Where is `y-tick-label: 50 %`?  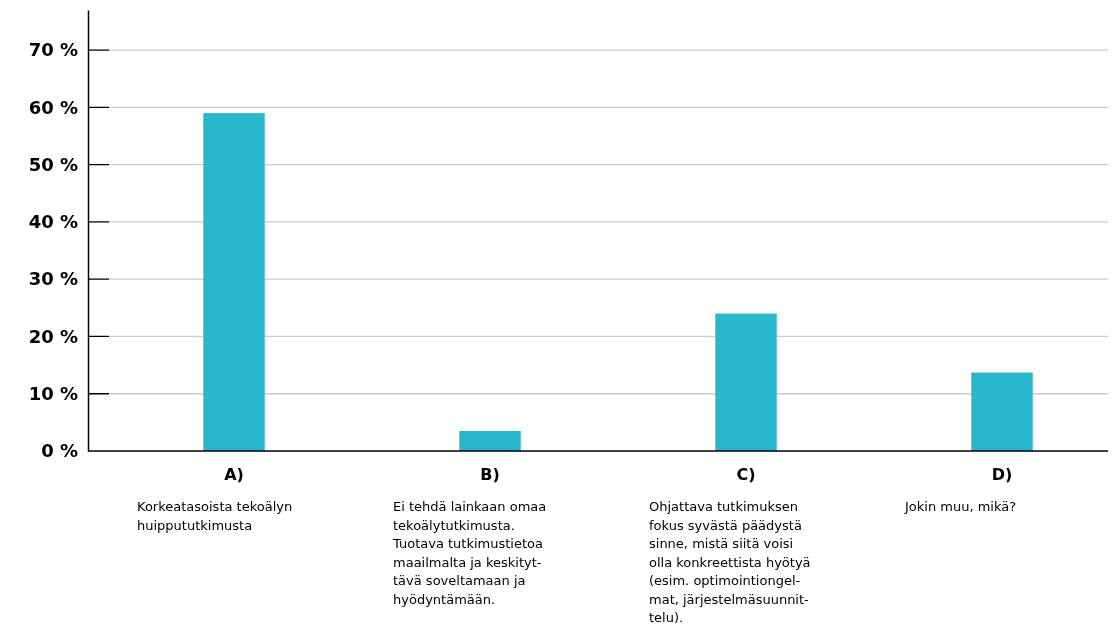
y-tick-label: 50 % is located at coordinates (53, 164).